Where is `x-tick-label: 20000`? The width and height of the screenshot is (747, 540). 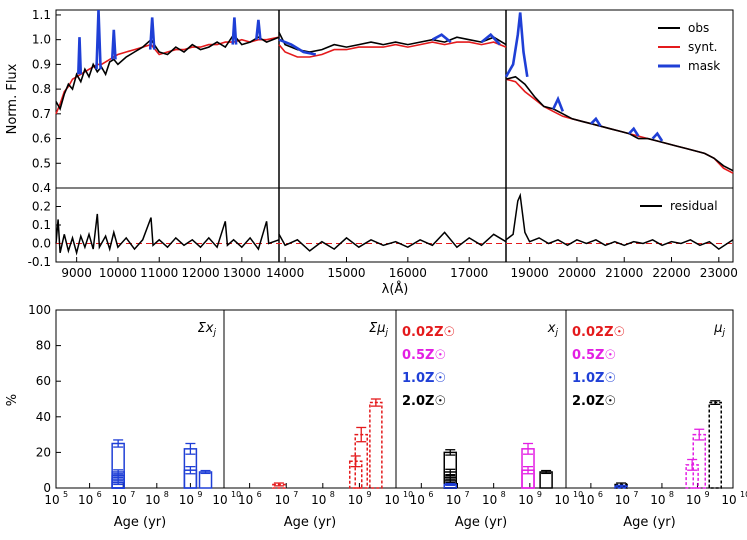
x-tick-label: 20000 is located at coordinates (577, 273).